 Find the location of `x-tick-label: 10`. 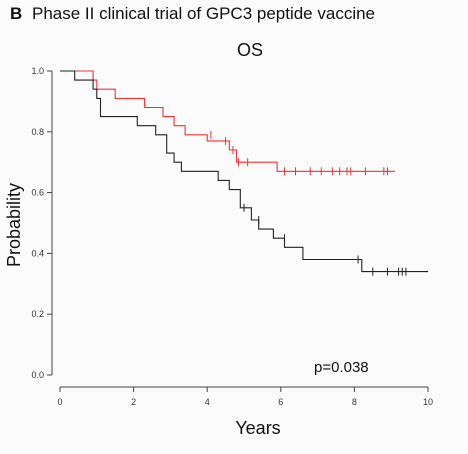

x-tick-label: 10 is located at coordinates (428, 402).